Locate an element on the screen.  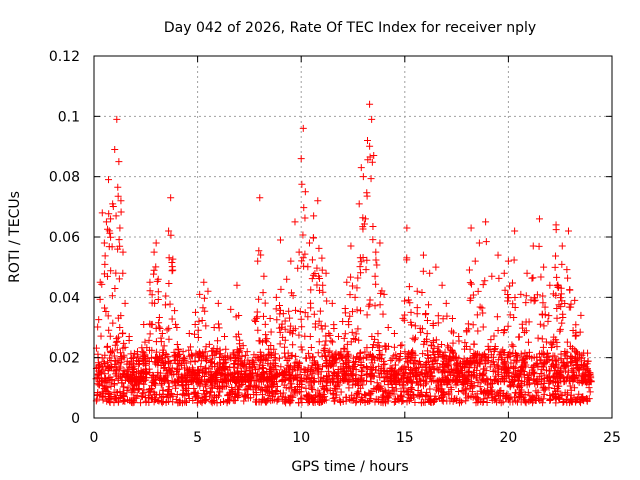
y-tick-label: 0.12 is located at coordinates (64, 57).